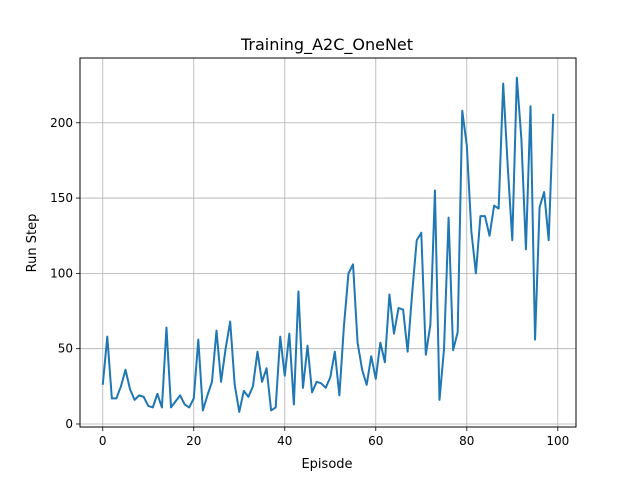 The width and height of the screenshot is (640, 480). What do you see at coordinates (61, 123) in the screenshot?
I see `y-tick-label: 200` at bounding box center [61, 123].